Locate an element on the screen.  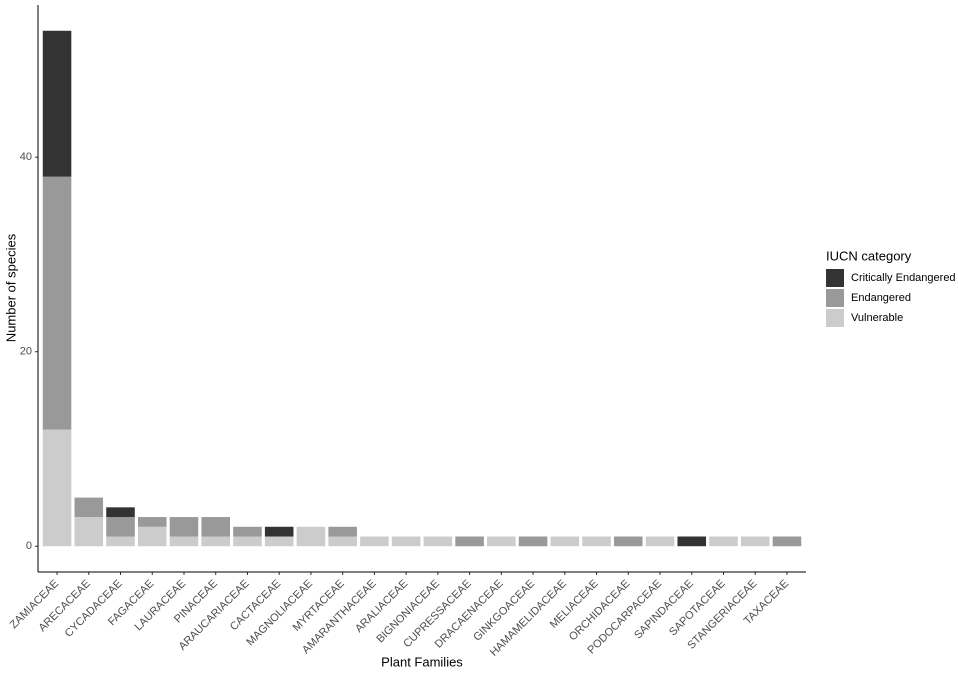
legend-title: IUCN category is located at coordinates (869, 255).